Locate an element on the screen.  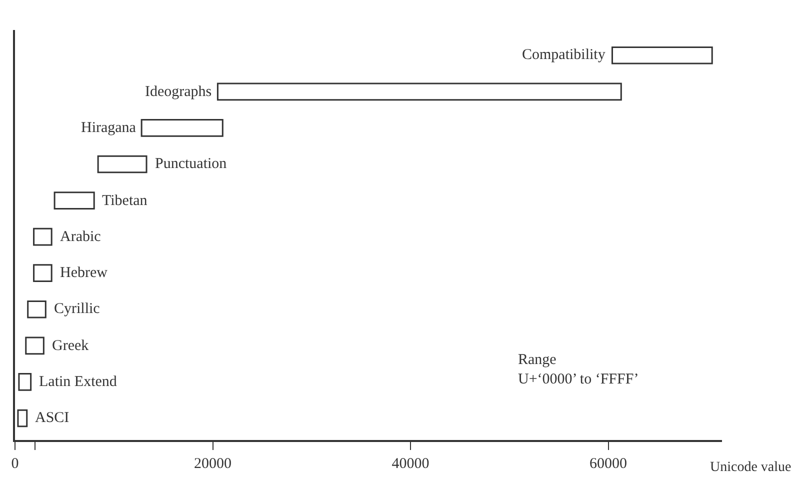
annotation: Range U+‘0000’ to ‘FFFF’ is located at coordinates (578, 370).